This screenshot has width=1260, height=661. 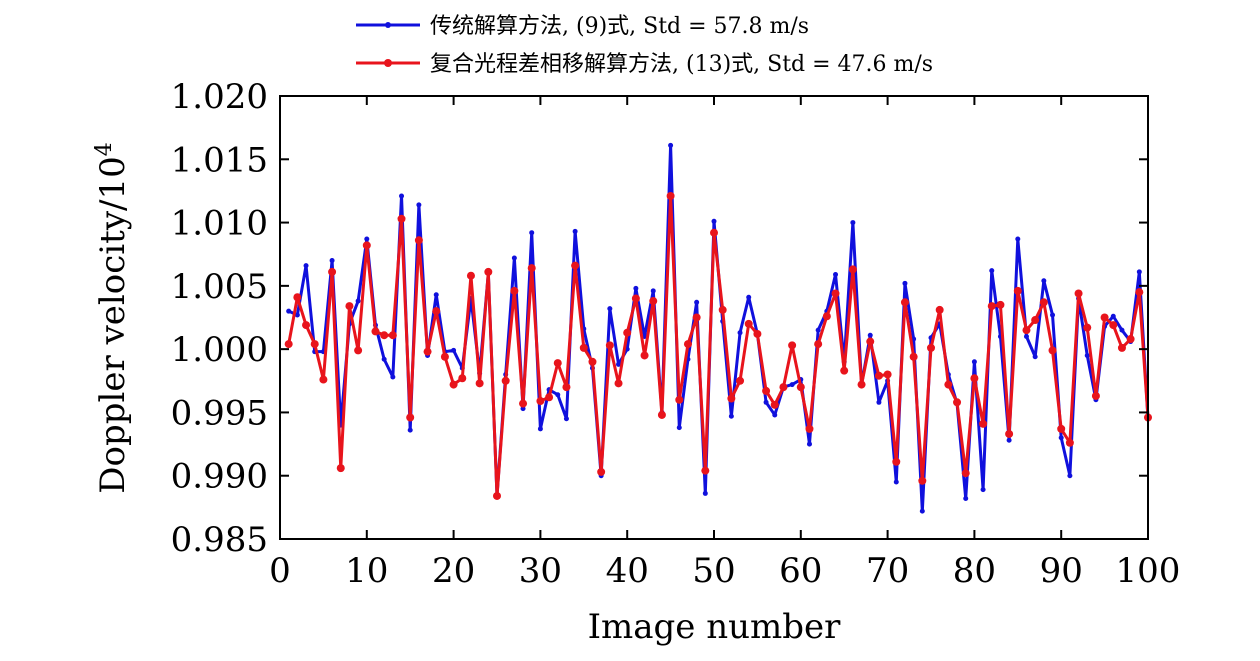 What do you see at coordinates (219, 350) in the screenshot?
I see `y-tick-label: 1.000` at bounding box center [219, 350].